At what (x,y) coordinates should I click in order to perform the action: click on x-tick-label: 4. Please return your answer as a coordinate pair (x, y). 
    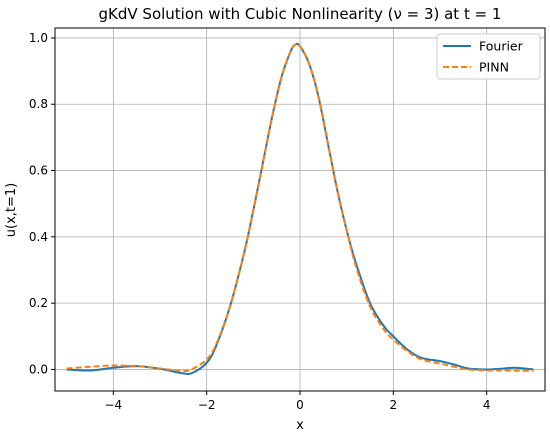
    Looking at the image, I should click on (487, 405).